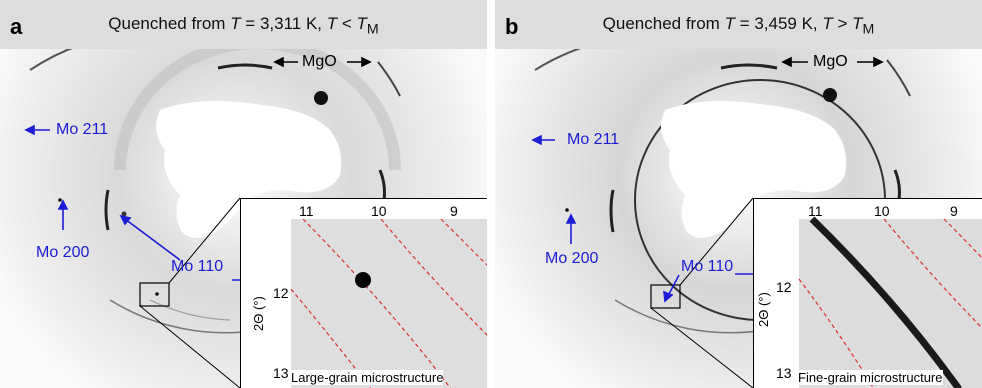 The height and width of the screenshot is (388, 982). I want to click on panel-title: Quenched from T = 3,311 K, T < TM, so click(243, 26).